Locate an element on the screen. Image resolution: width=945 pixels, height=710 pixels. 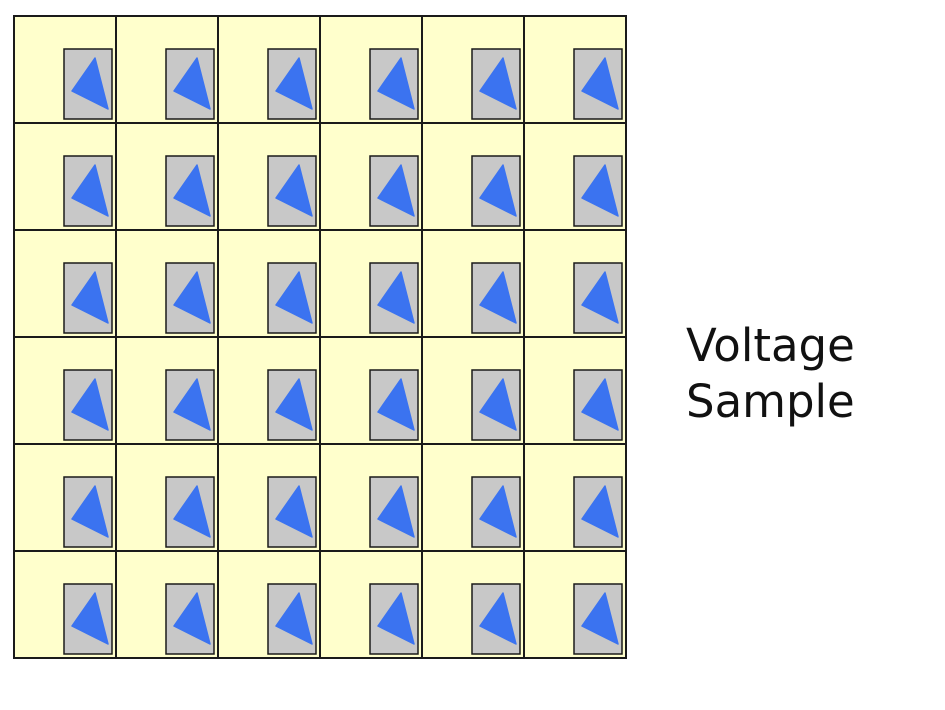
caption-line-2: Sample is located at coordinates (770, 401).